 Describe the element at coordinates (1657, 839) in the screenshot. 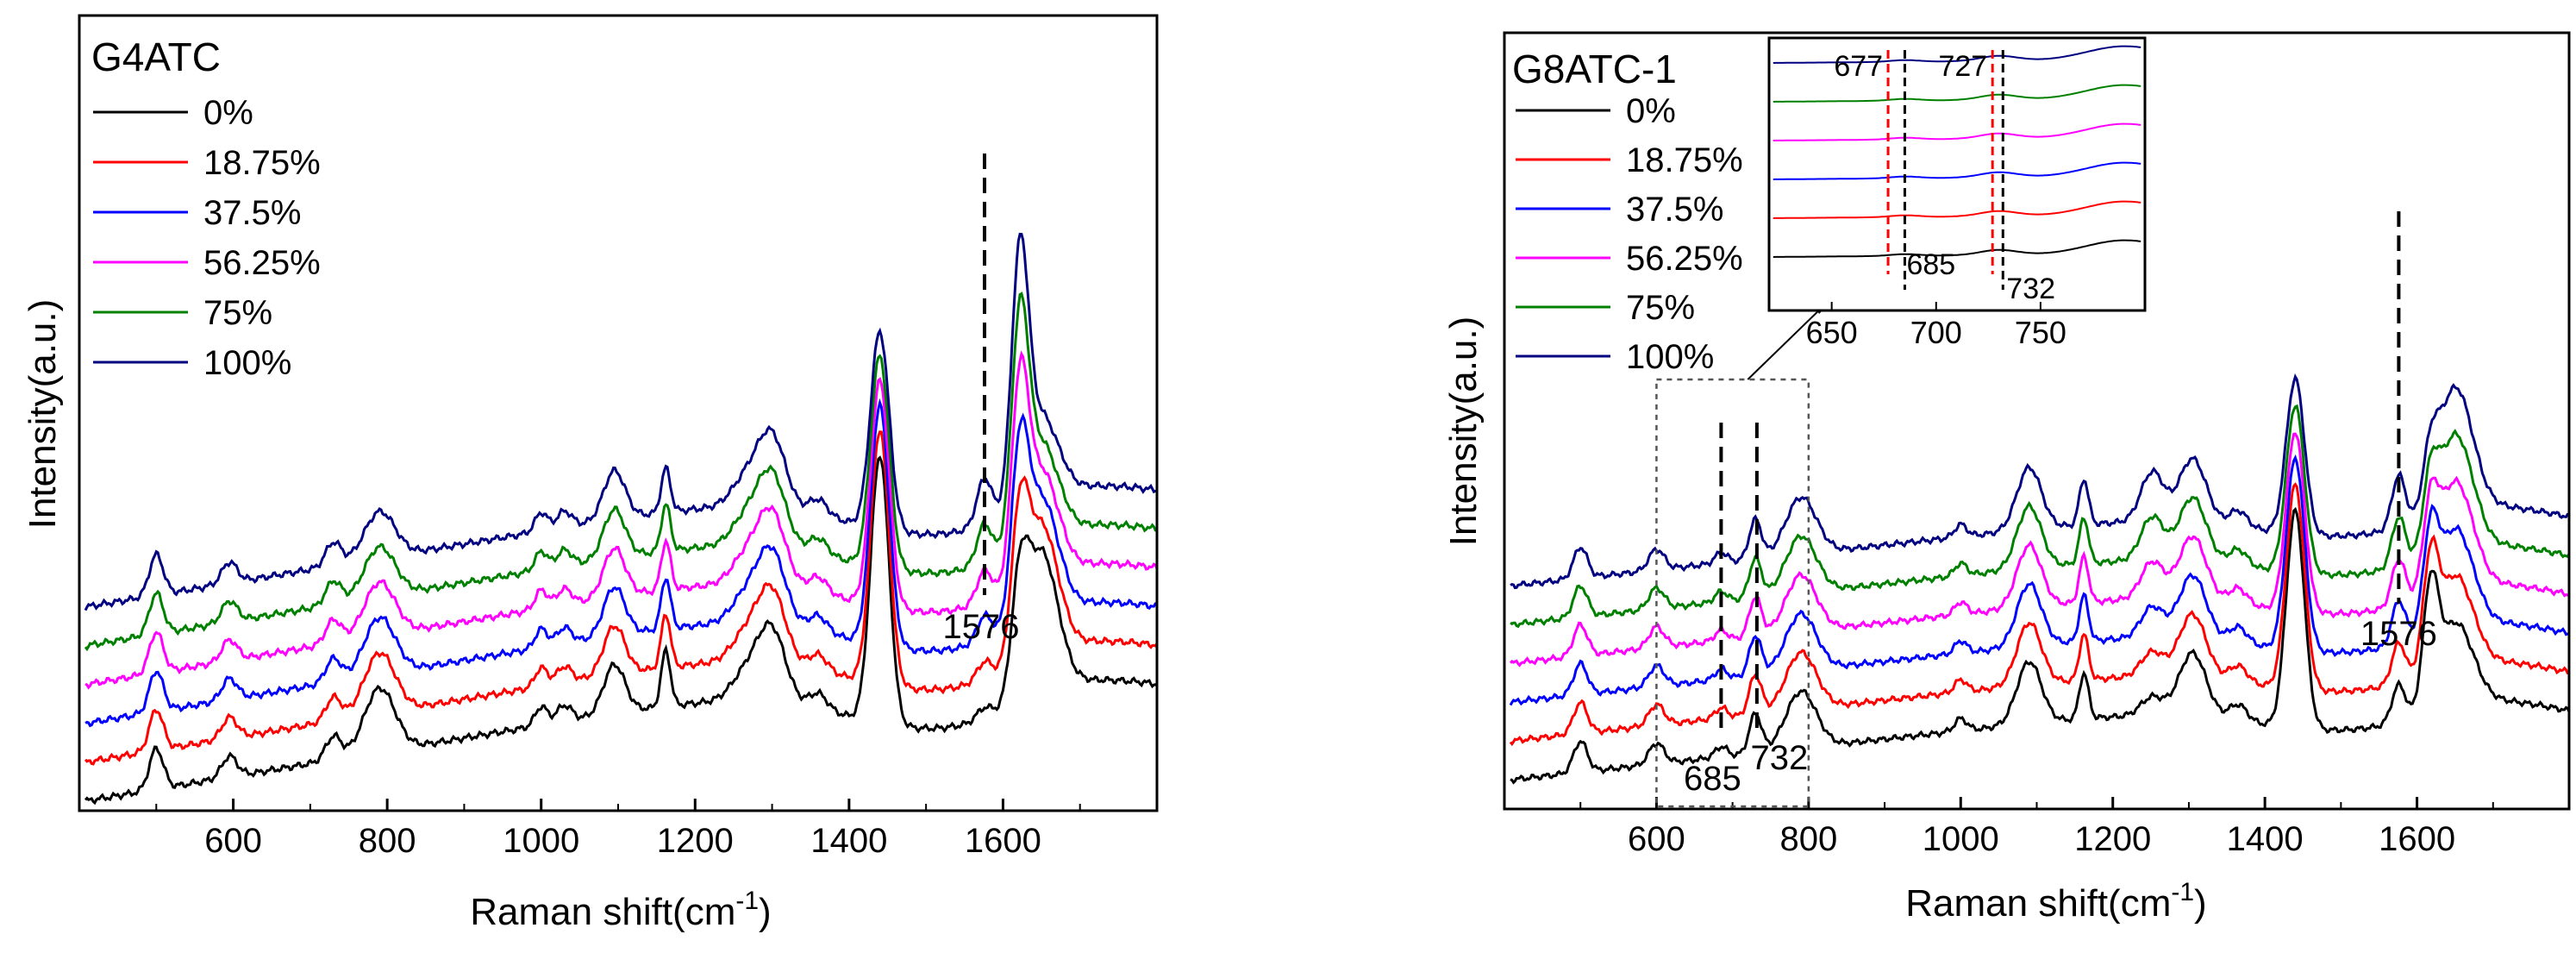

I see `x-tick-label-right-0: 600` at that location.